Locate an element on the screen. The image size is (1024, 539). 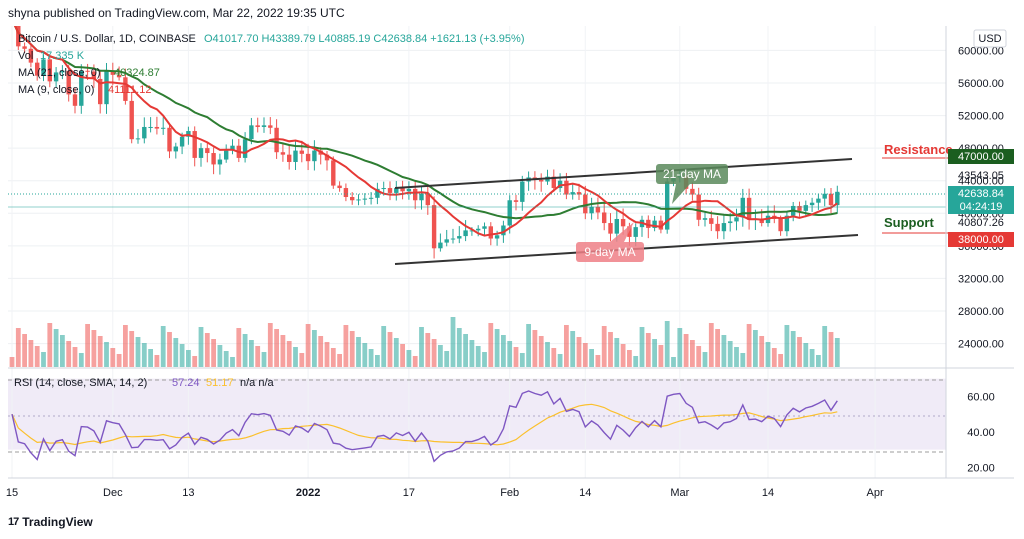
time-tick-label: 13 is located at coordinates (188, 493).